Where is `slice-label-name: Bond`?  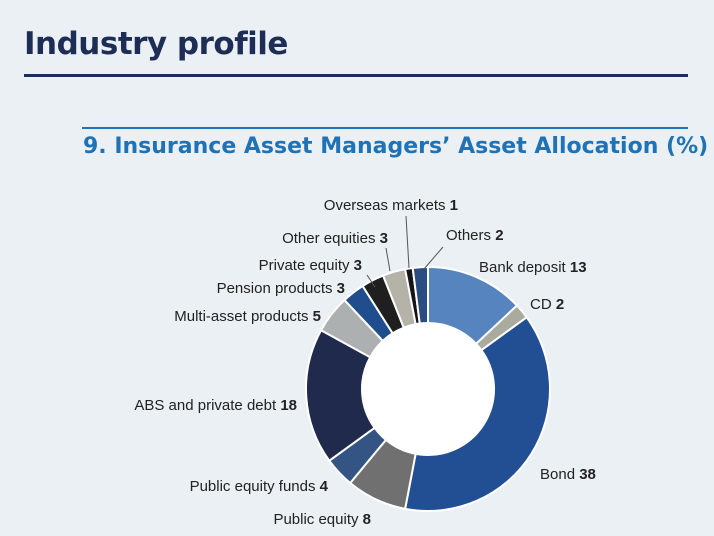 slice-label-name: Bond is located at coordinates (559, 474).